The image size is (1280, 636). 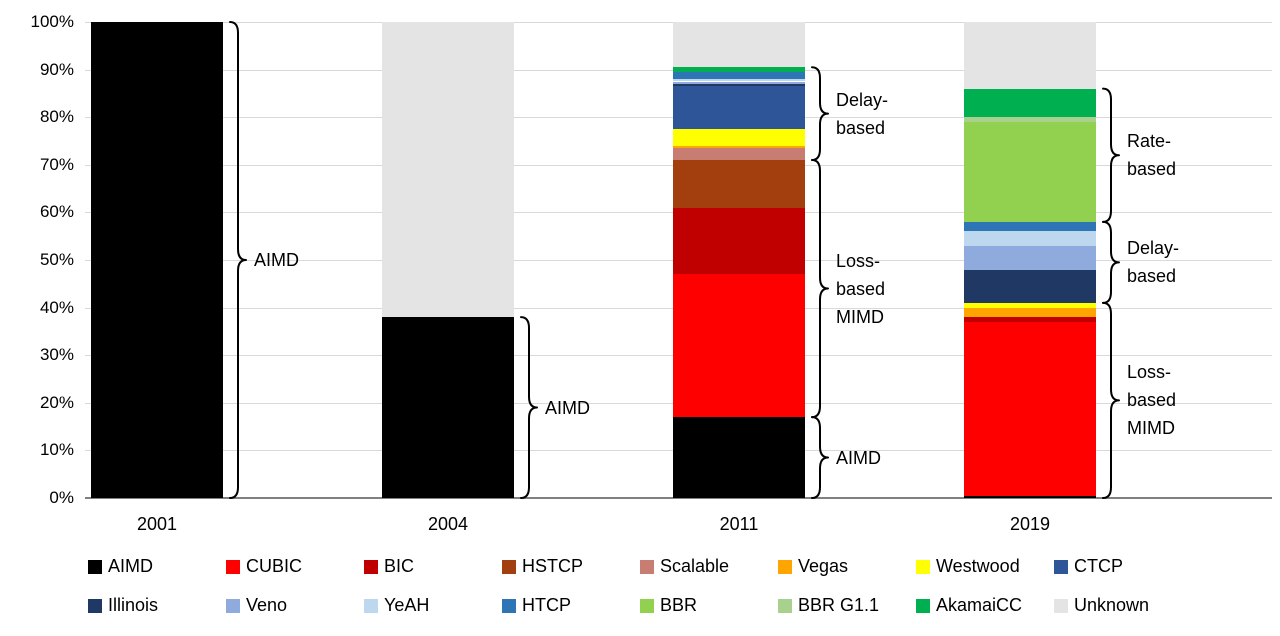 I want to click on bar-segment-akamaicc-2011, so click(x=739, y=69).